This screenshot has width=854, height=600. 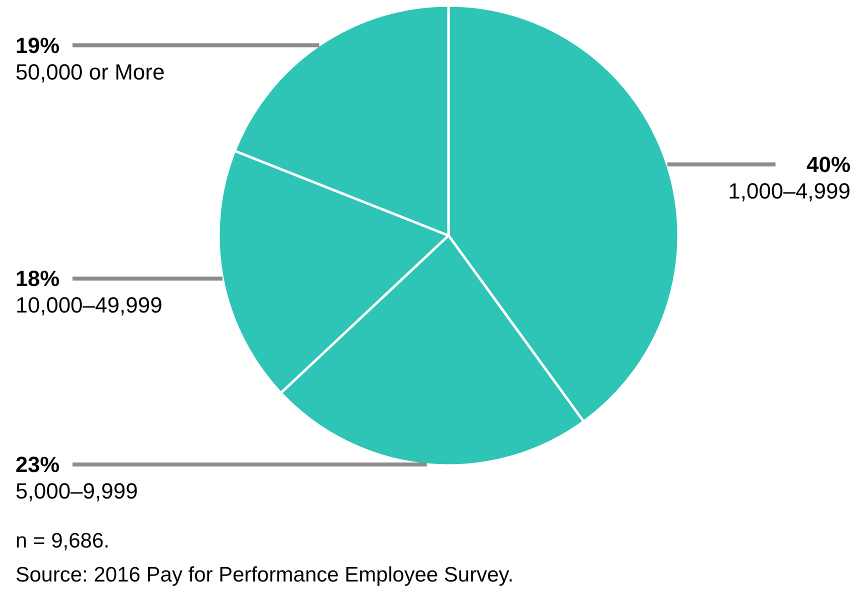 What do you see at coordinates (63, 541) in the screenshot?
I see `text: n = 9,686.` at bounding box center [63, 541].